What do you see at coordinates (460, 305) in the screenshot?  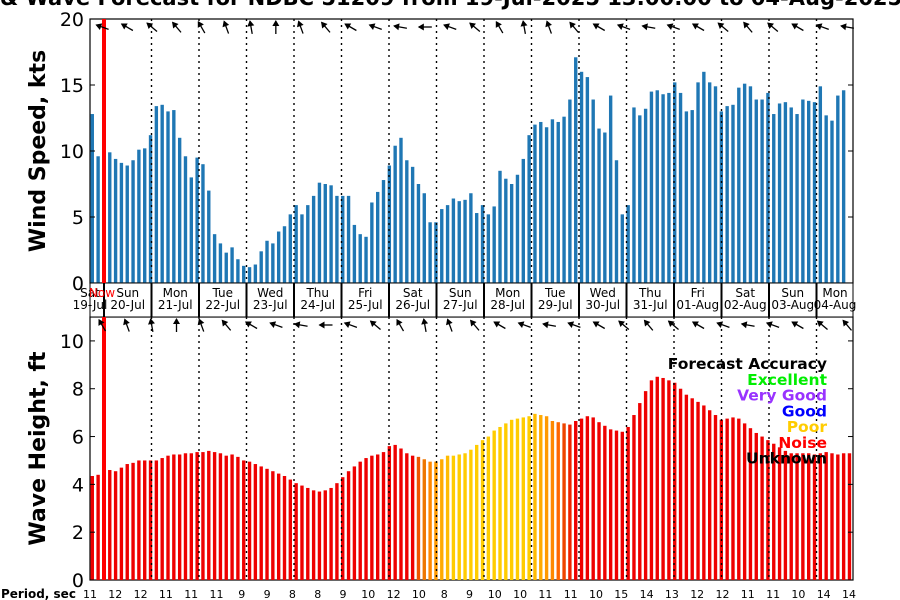 I see `date-label: 27-Jul` at bounding box center [460, 305].